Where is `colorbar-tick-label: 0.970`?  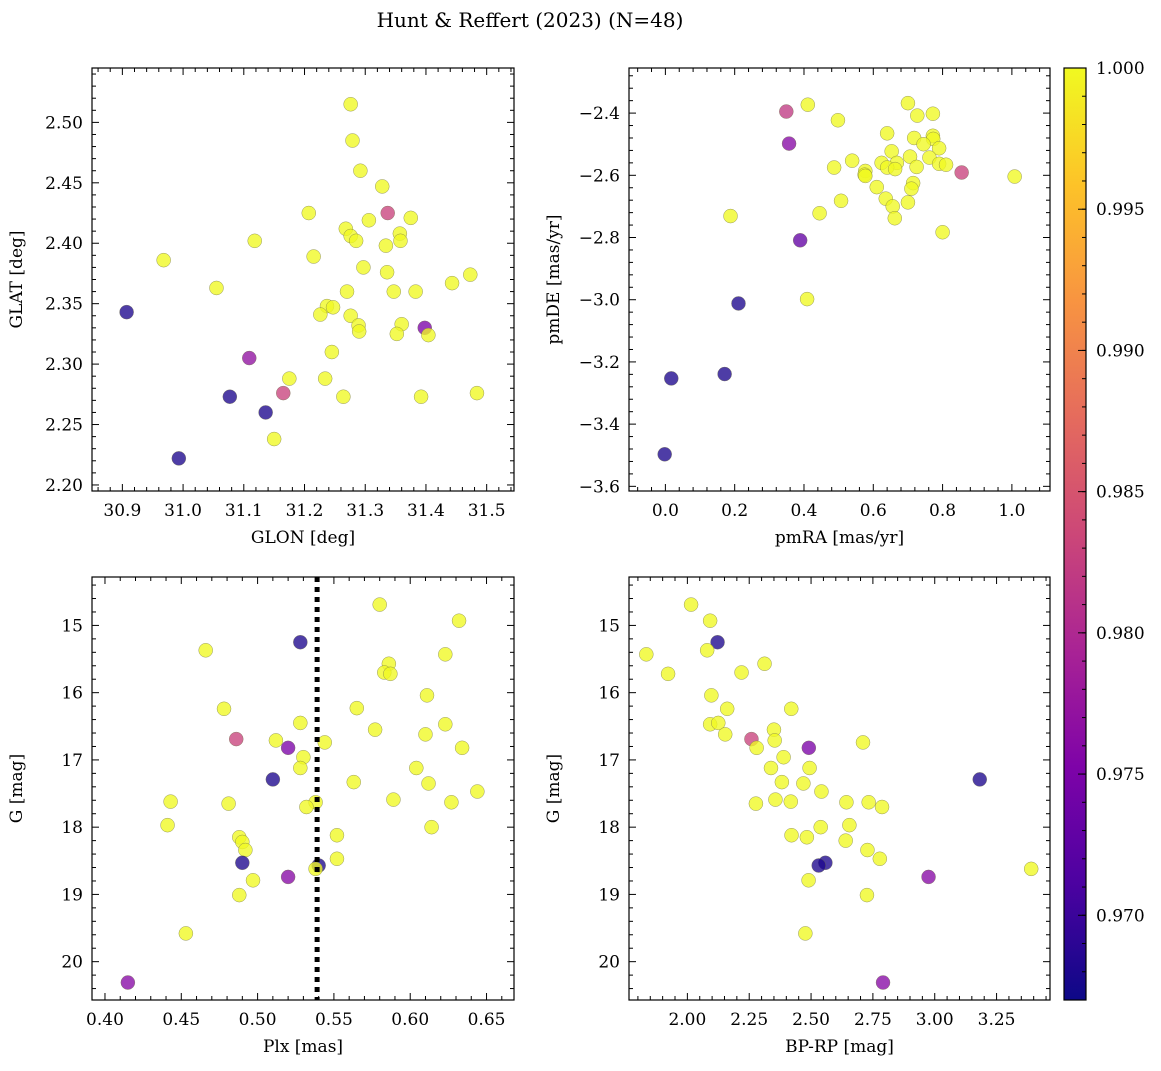 colorbar-tick-label: 0.970 is located at coordinates (1120, 916).